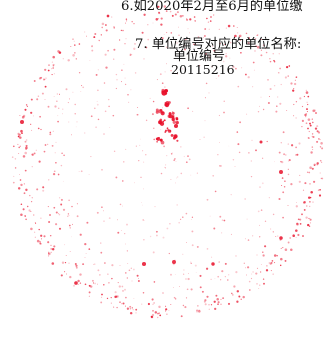 The width and height of the screenshot is (334, 337). I want to click on item-7-text: 7. 单位编号对应的单位名称:, so click(218, 44).